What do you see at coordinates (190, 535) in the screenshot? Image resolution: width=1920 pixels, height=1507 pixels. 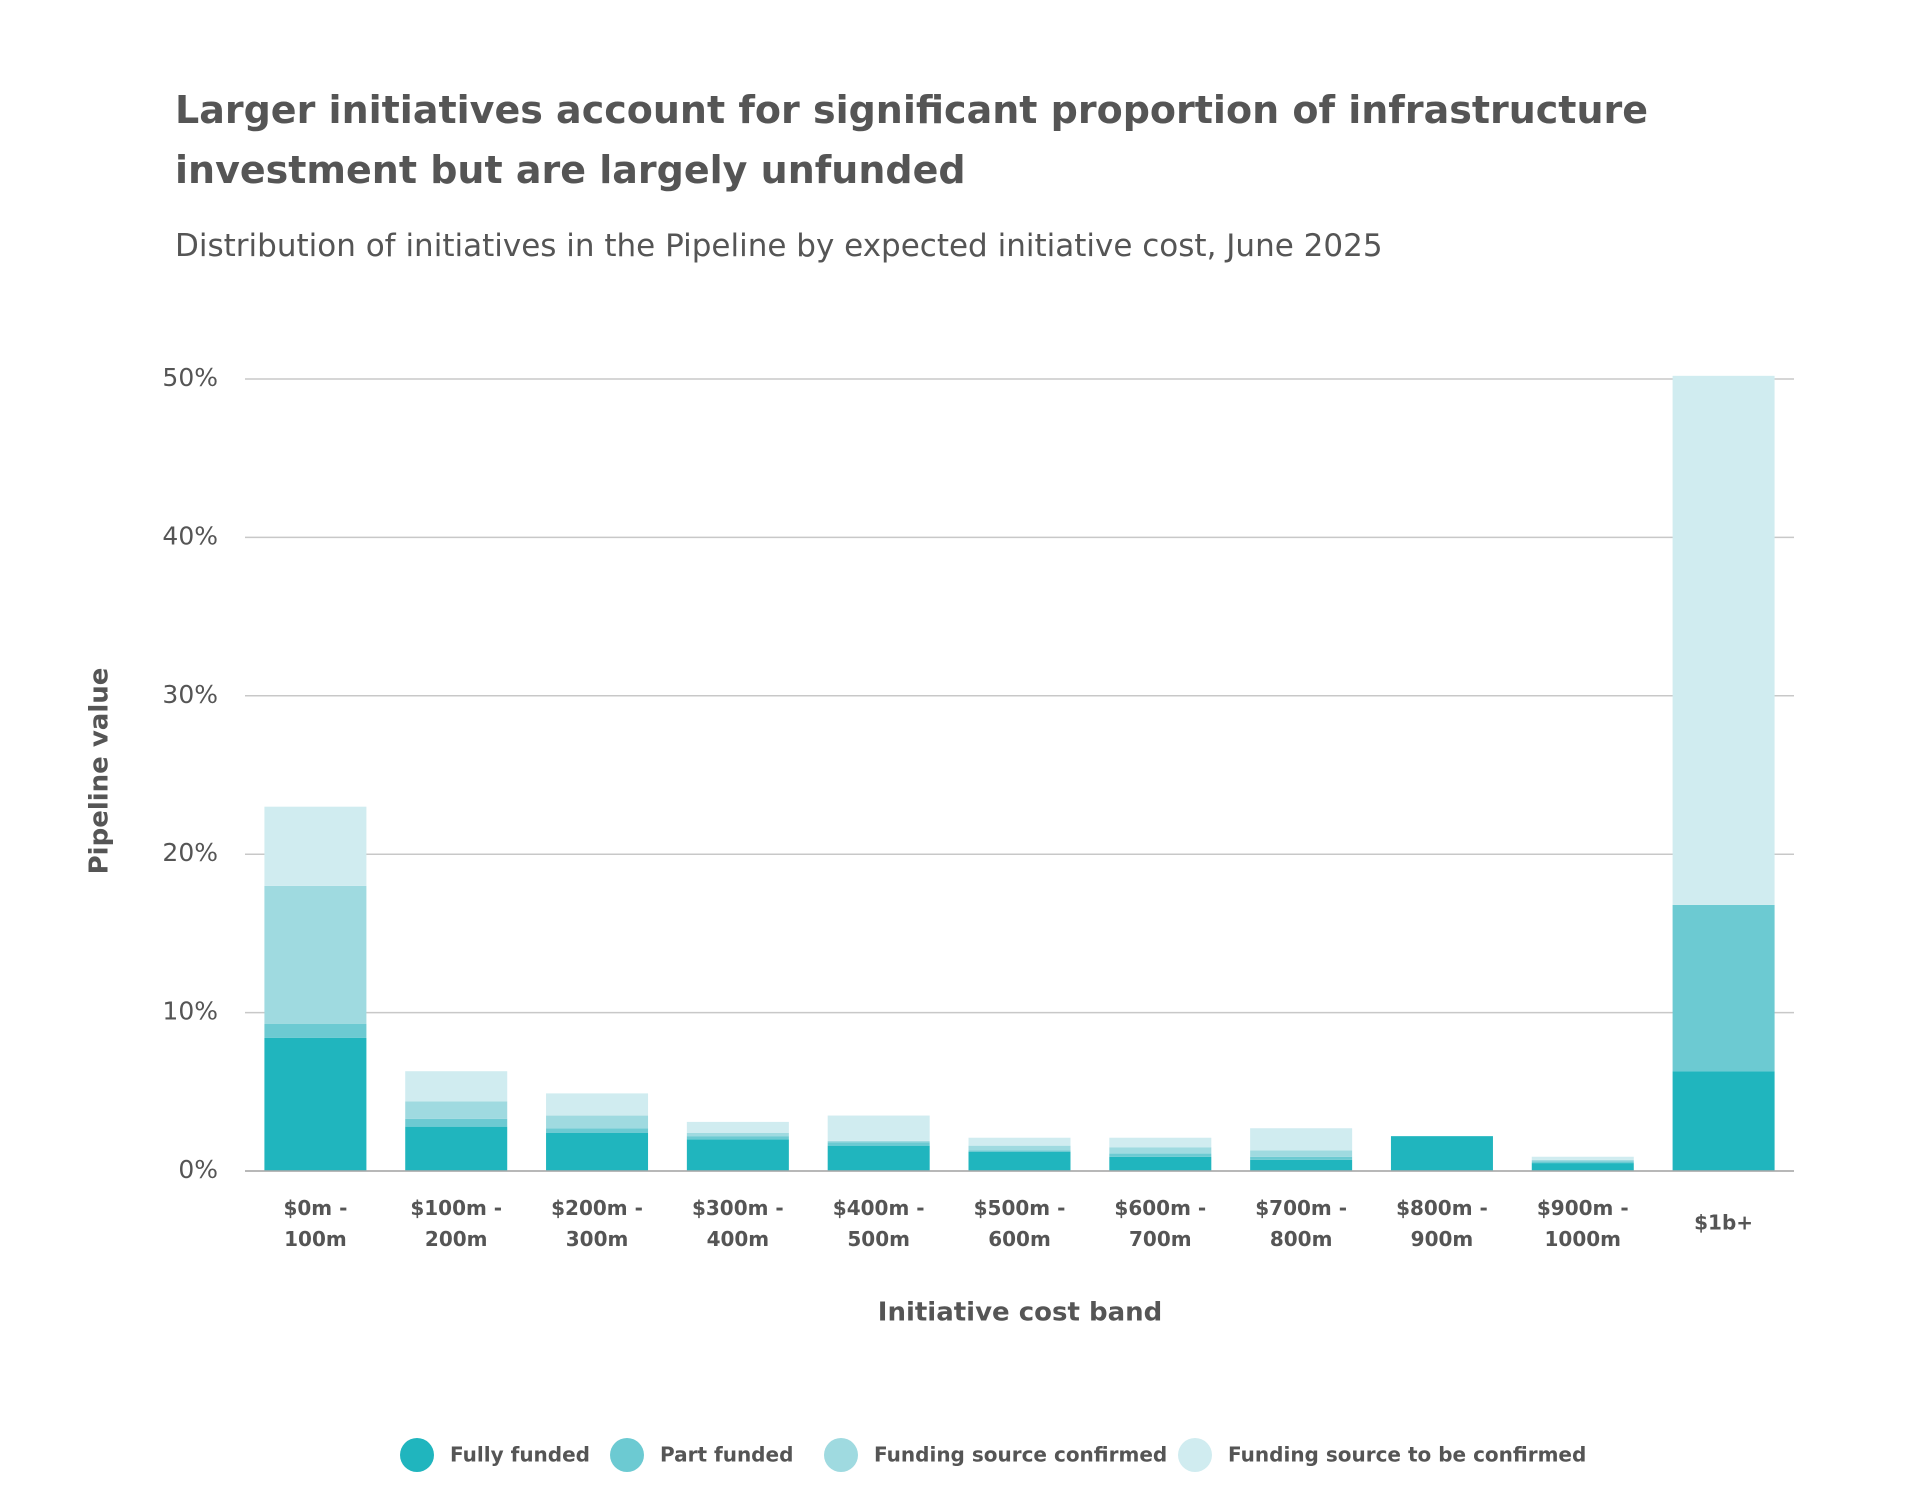 I see `y-tick-label: 40%` at bounding box center [190, 535].